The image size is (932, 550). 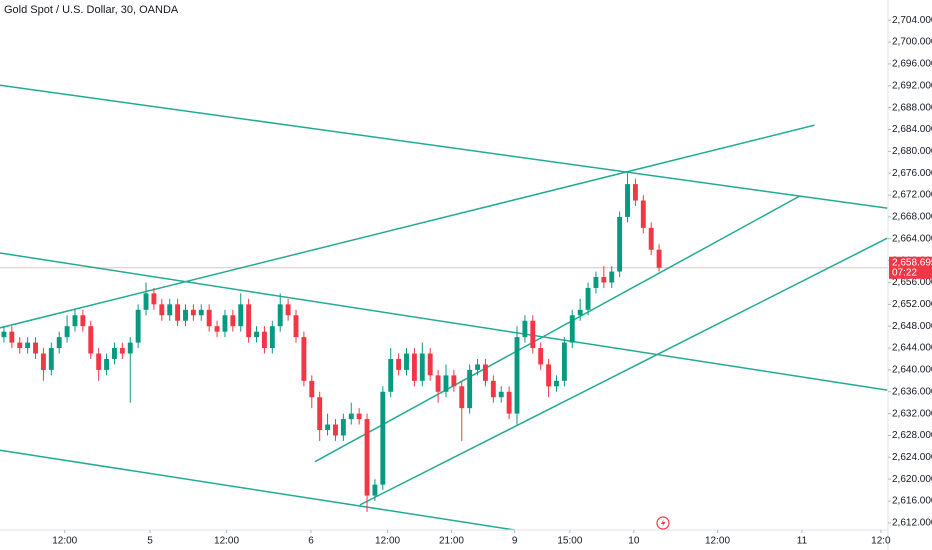 I want to click on y-tick-label: 2,644.000, so click(x=912, y=348).